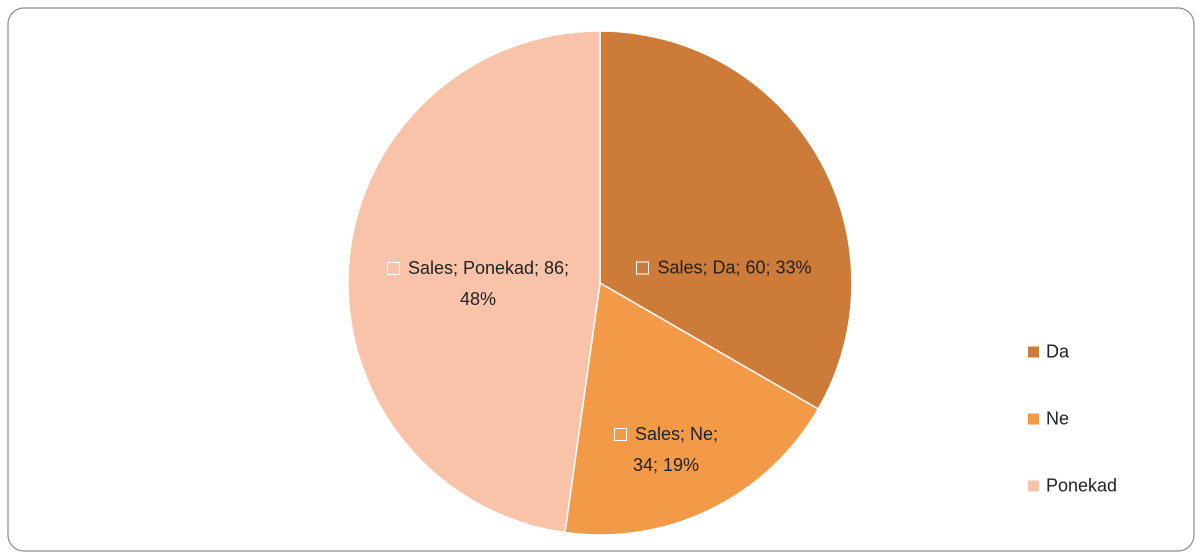  What do you see at coordinates (1058, 351) in the screenshot?
I see `legend-label: Da` at bounding box center [1058, 351].